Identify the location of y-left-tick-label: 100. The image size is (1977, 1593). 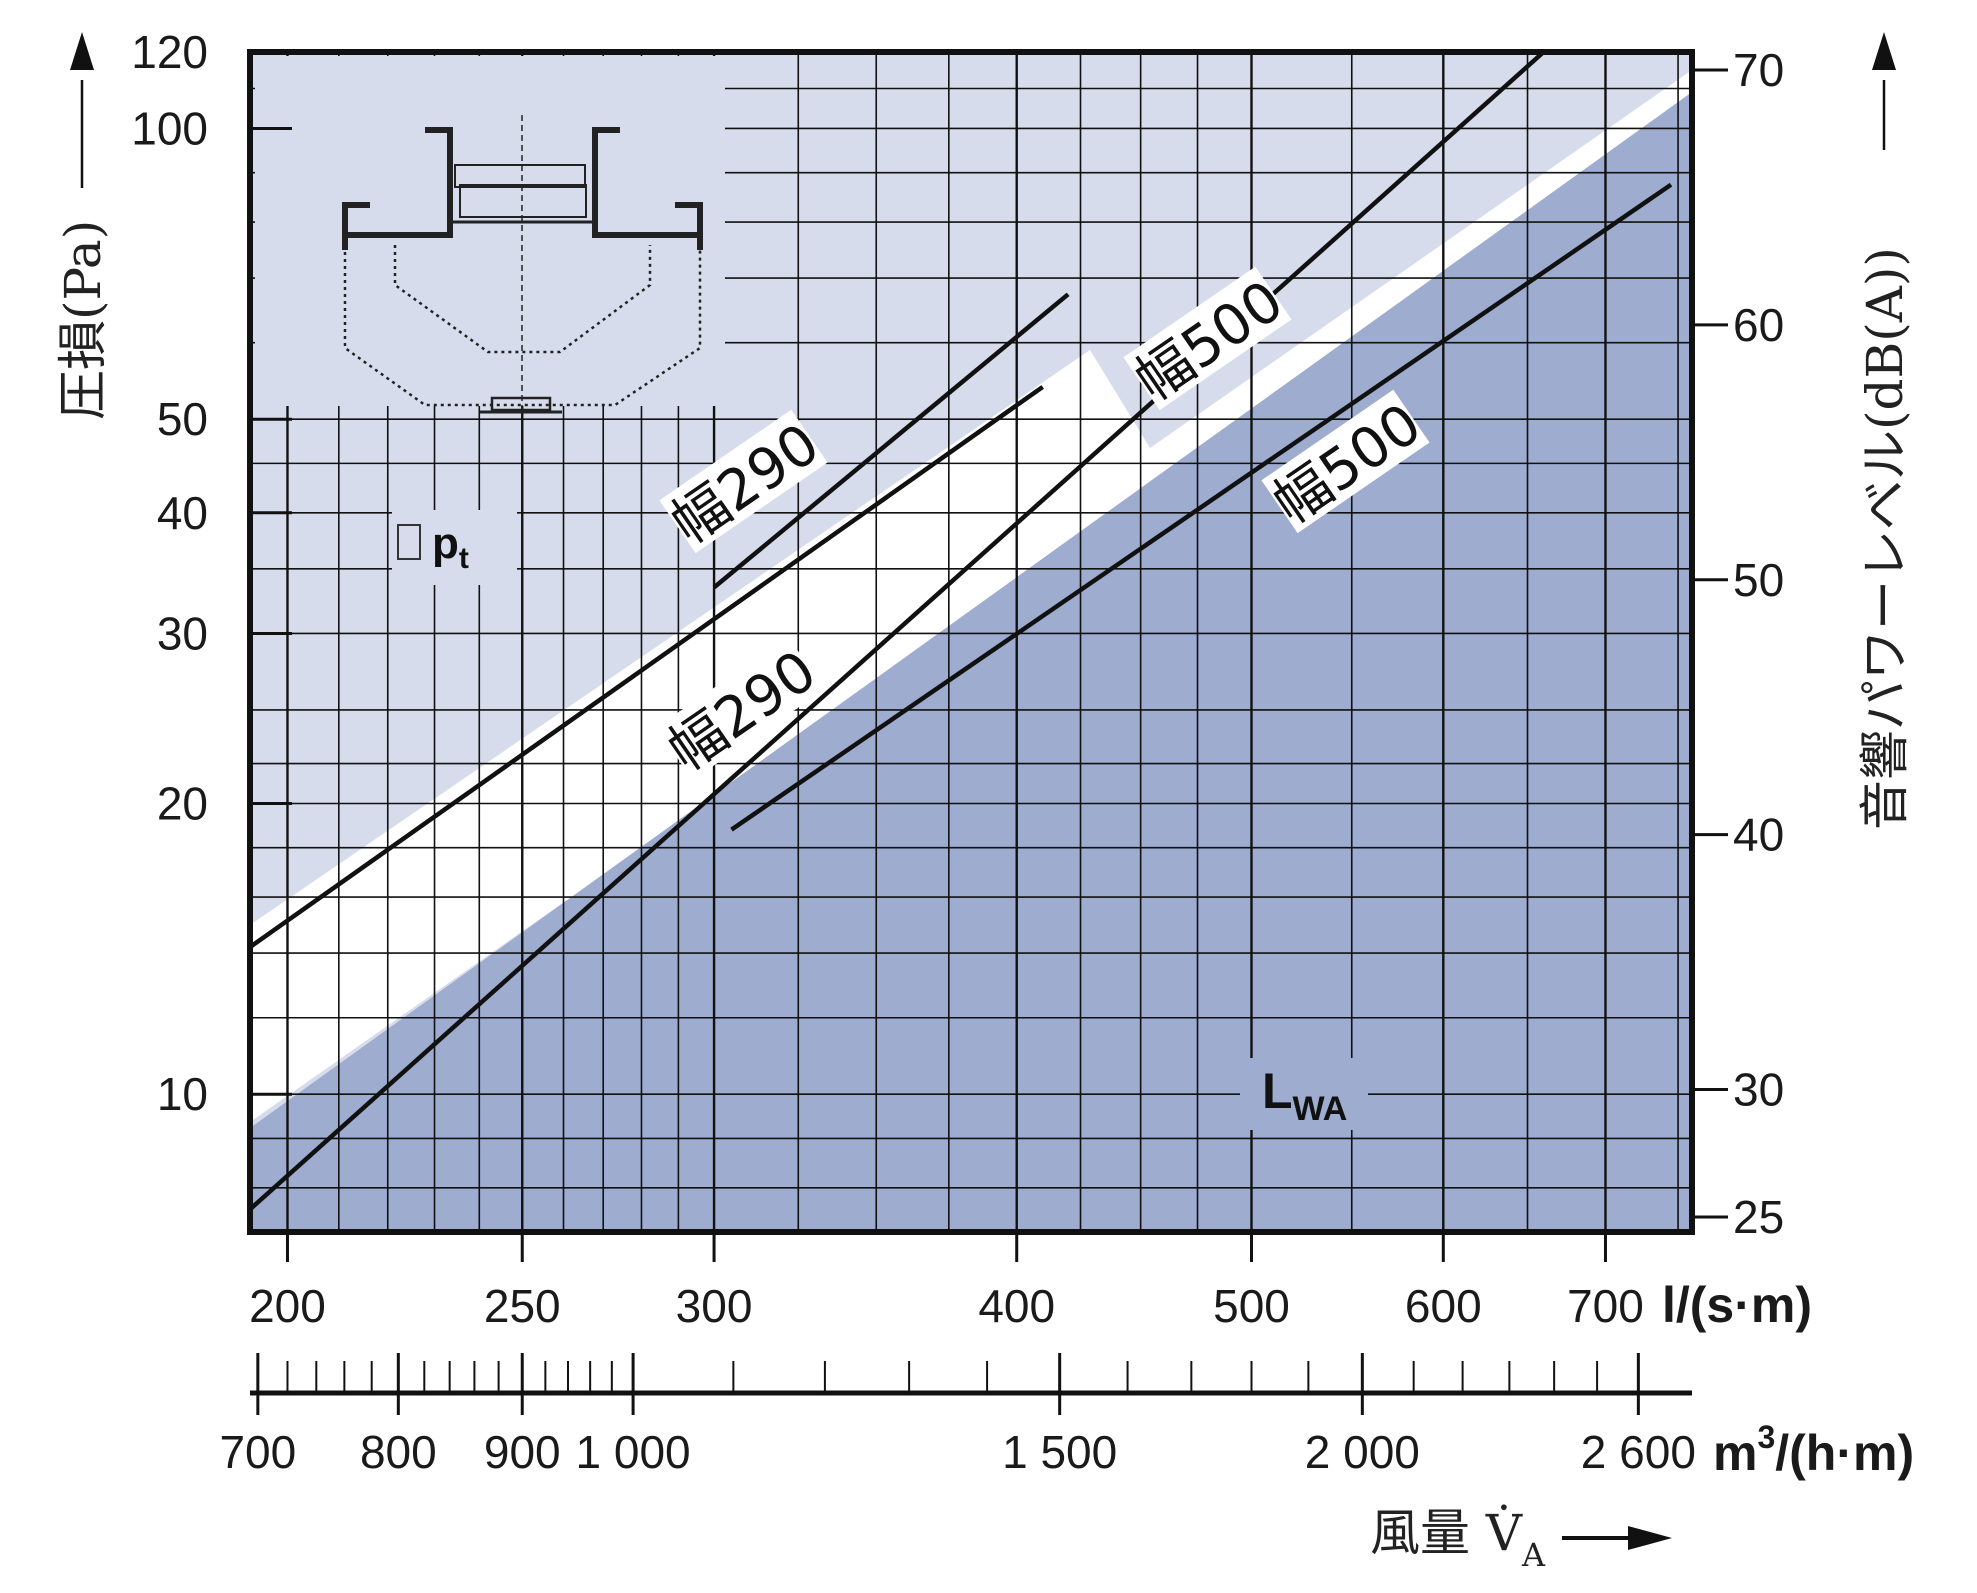
(169, 128).